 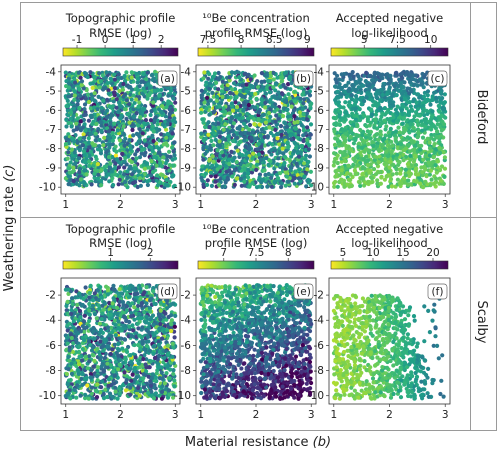 What do you see at coordinates (110, 253) in the screenshot?
I see `colorbar-tick-label: 1` at bounding box center [110, 253].